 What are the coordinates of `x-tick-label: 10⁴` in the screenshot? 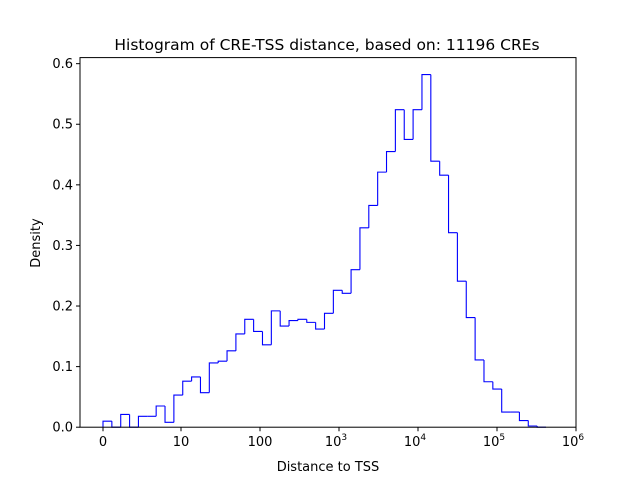 It's located at (415, 441).